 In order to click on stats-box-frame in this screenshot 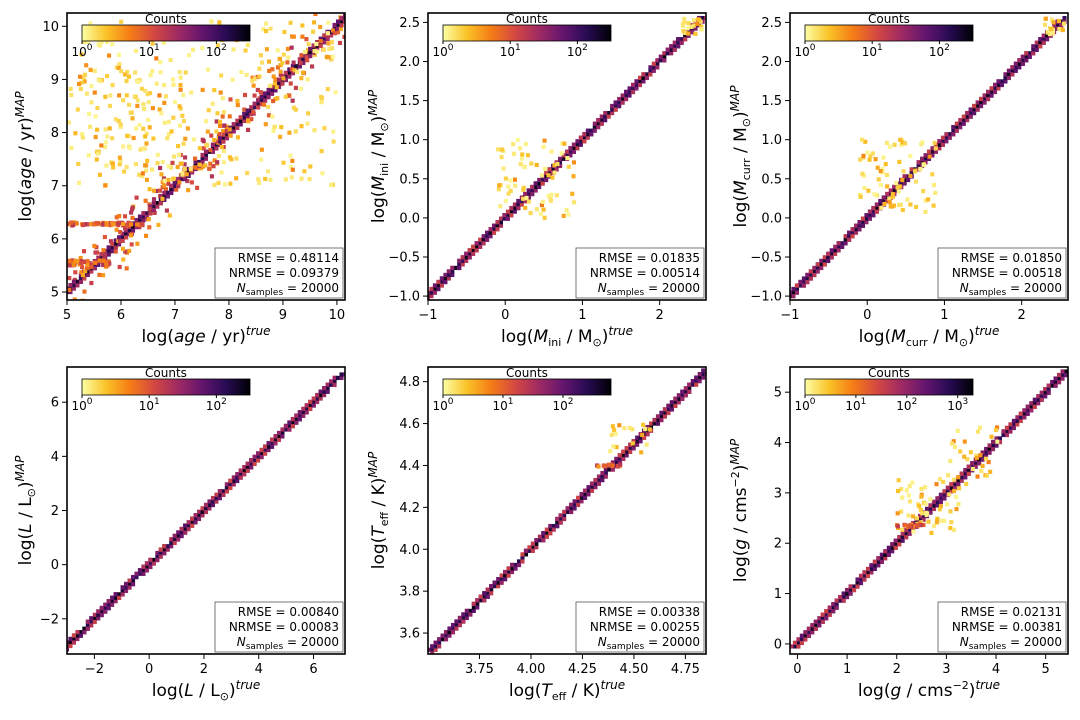, I will do `click(279, 627)`.